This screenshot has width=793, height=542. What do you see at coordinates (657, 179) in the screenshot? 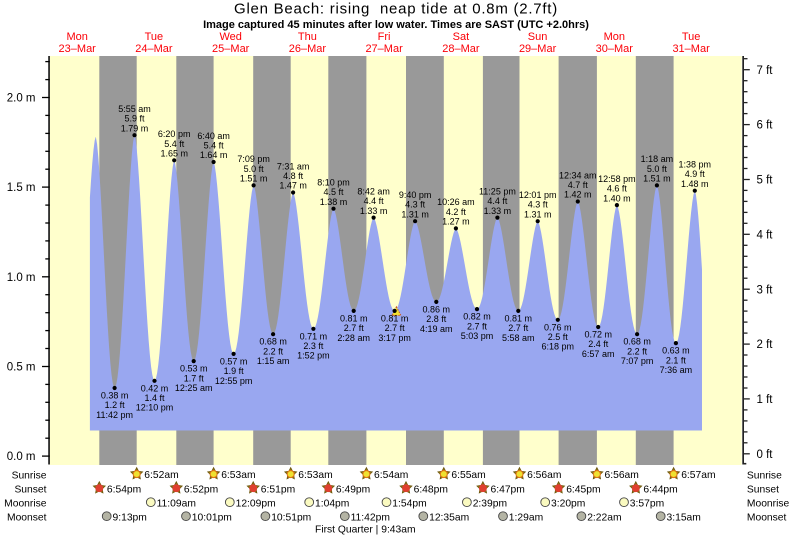
I see `svg-text: 1.51 m` at bounding box center [657, 179].